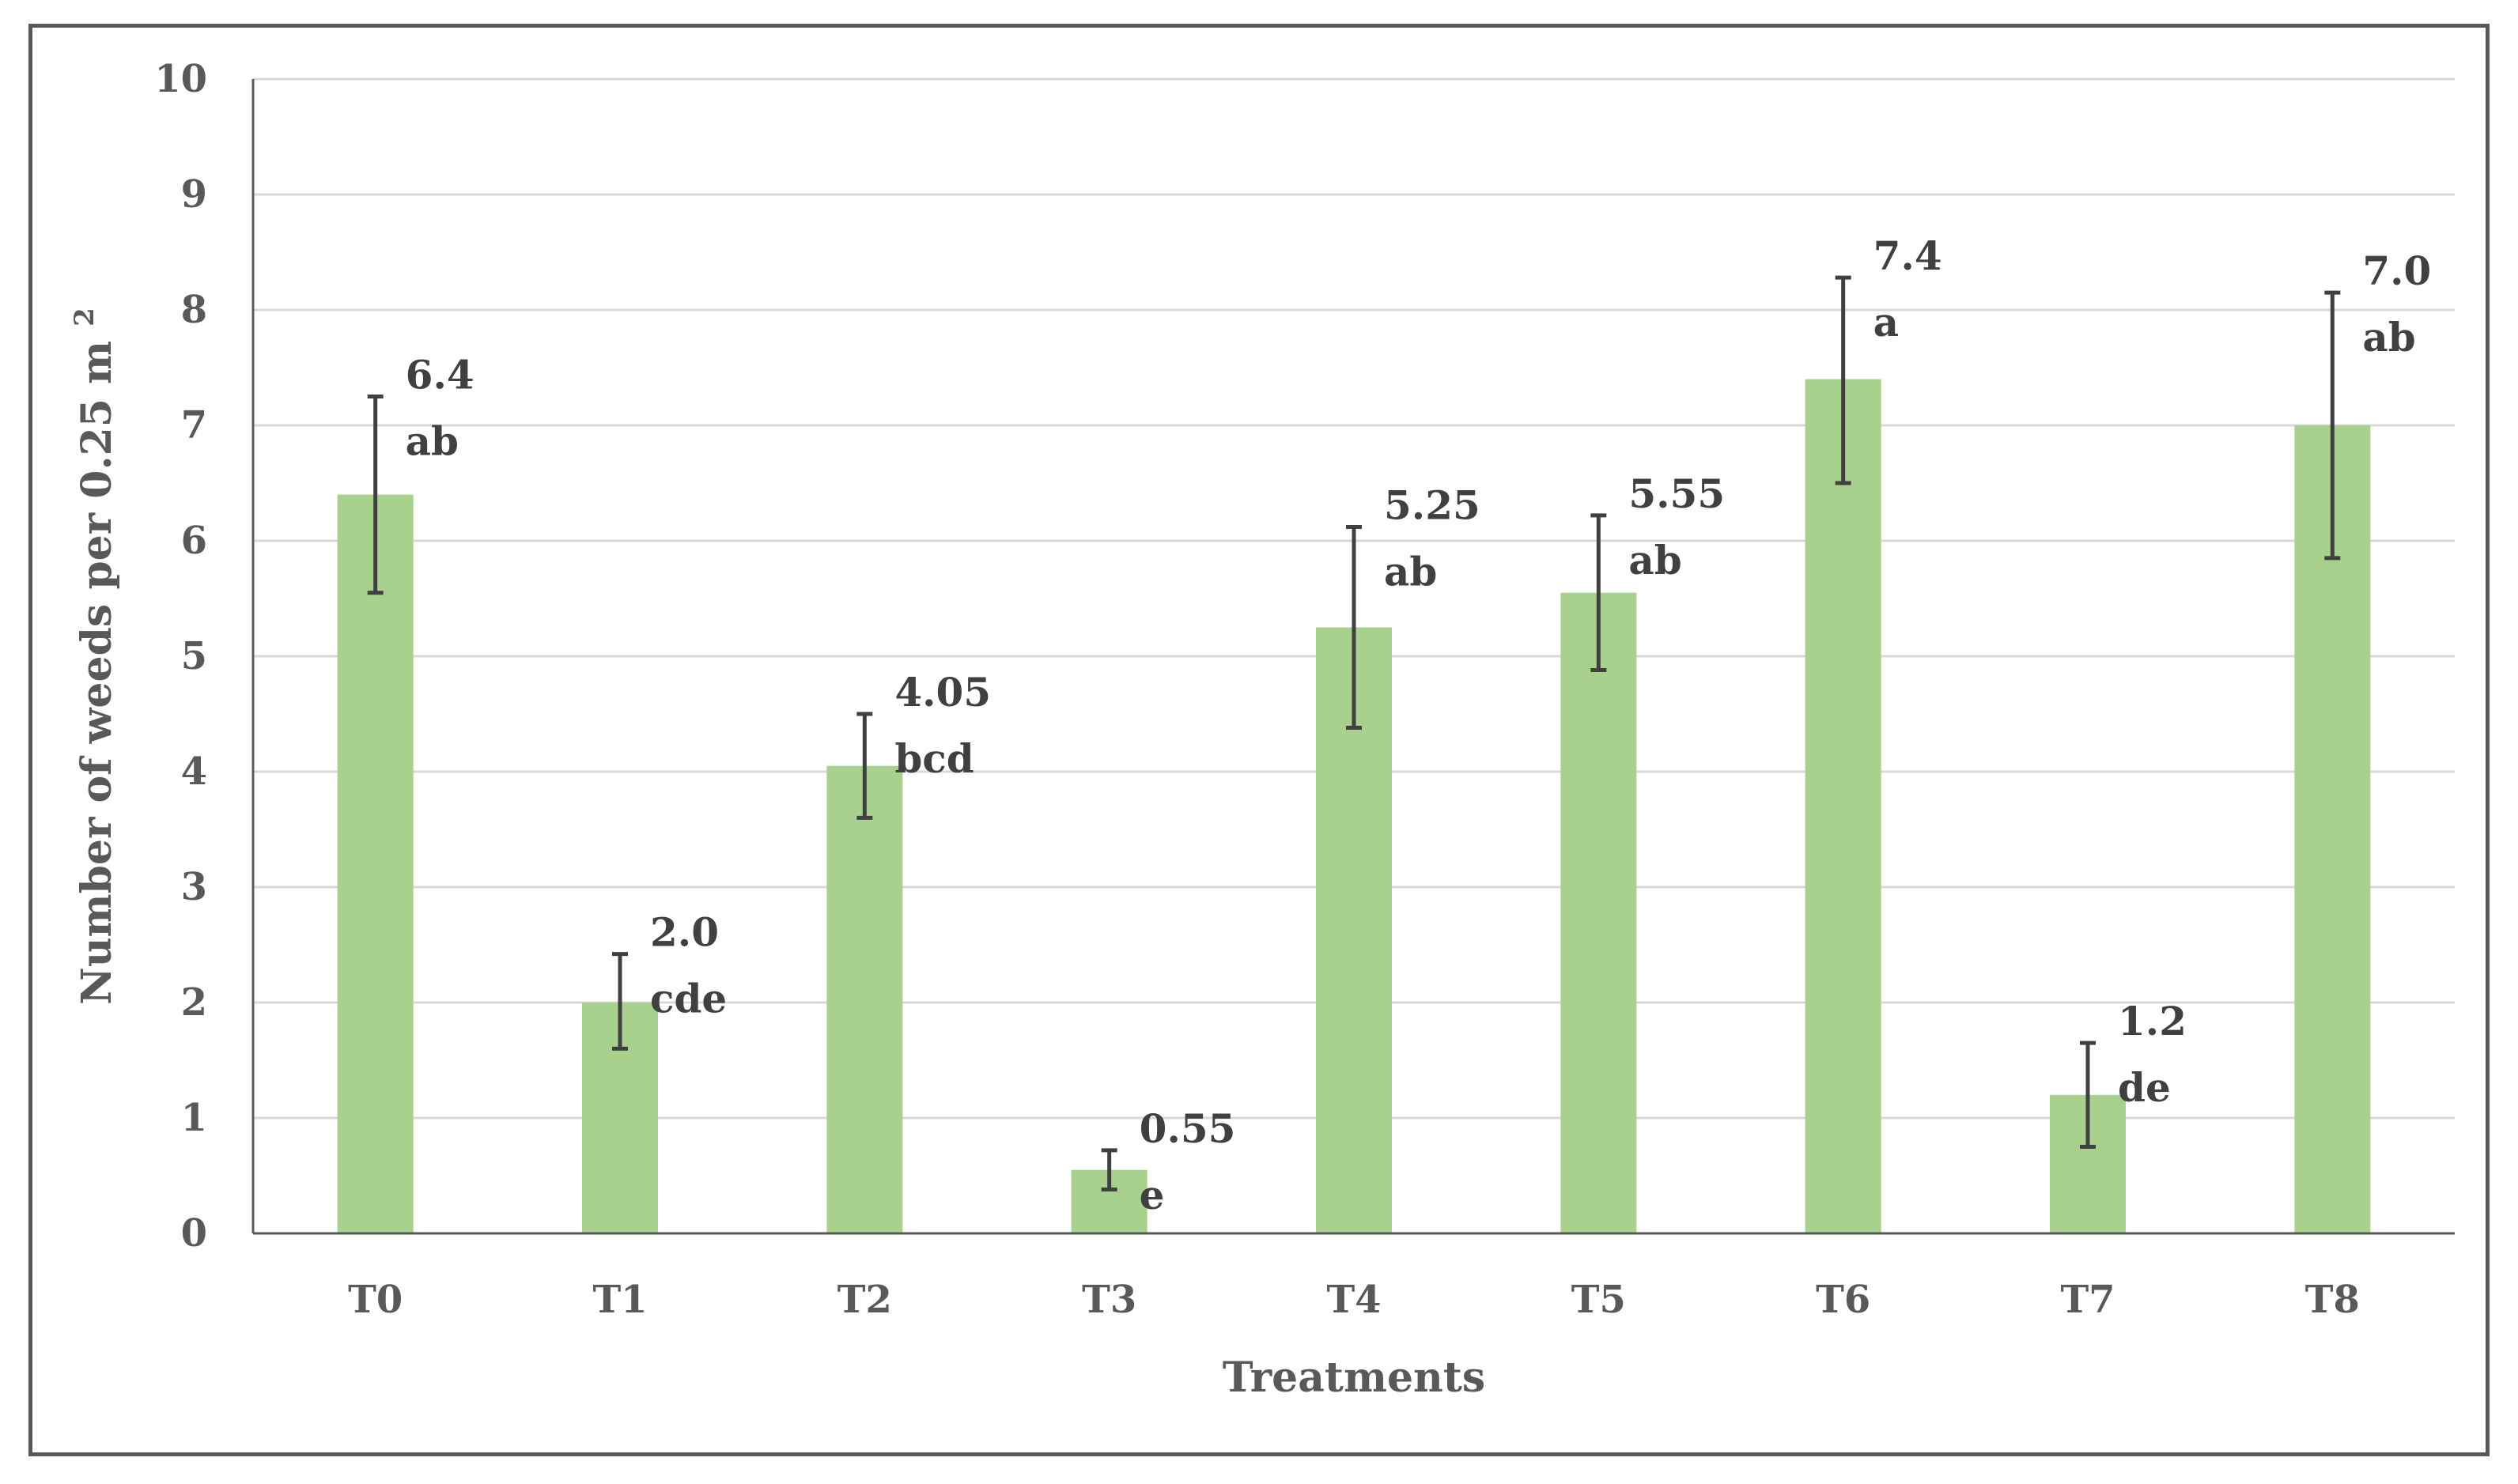  Describe the element at coordinates (942, 692) in the screenshot. I see `value-label-T2: 4.05` at that location.